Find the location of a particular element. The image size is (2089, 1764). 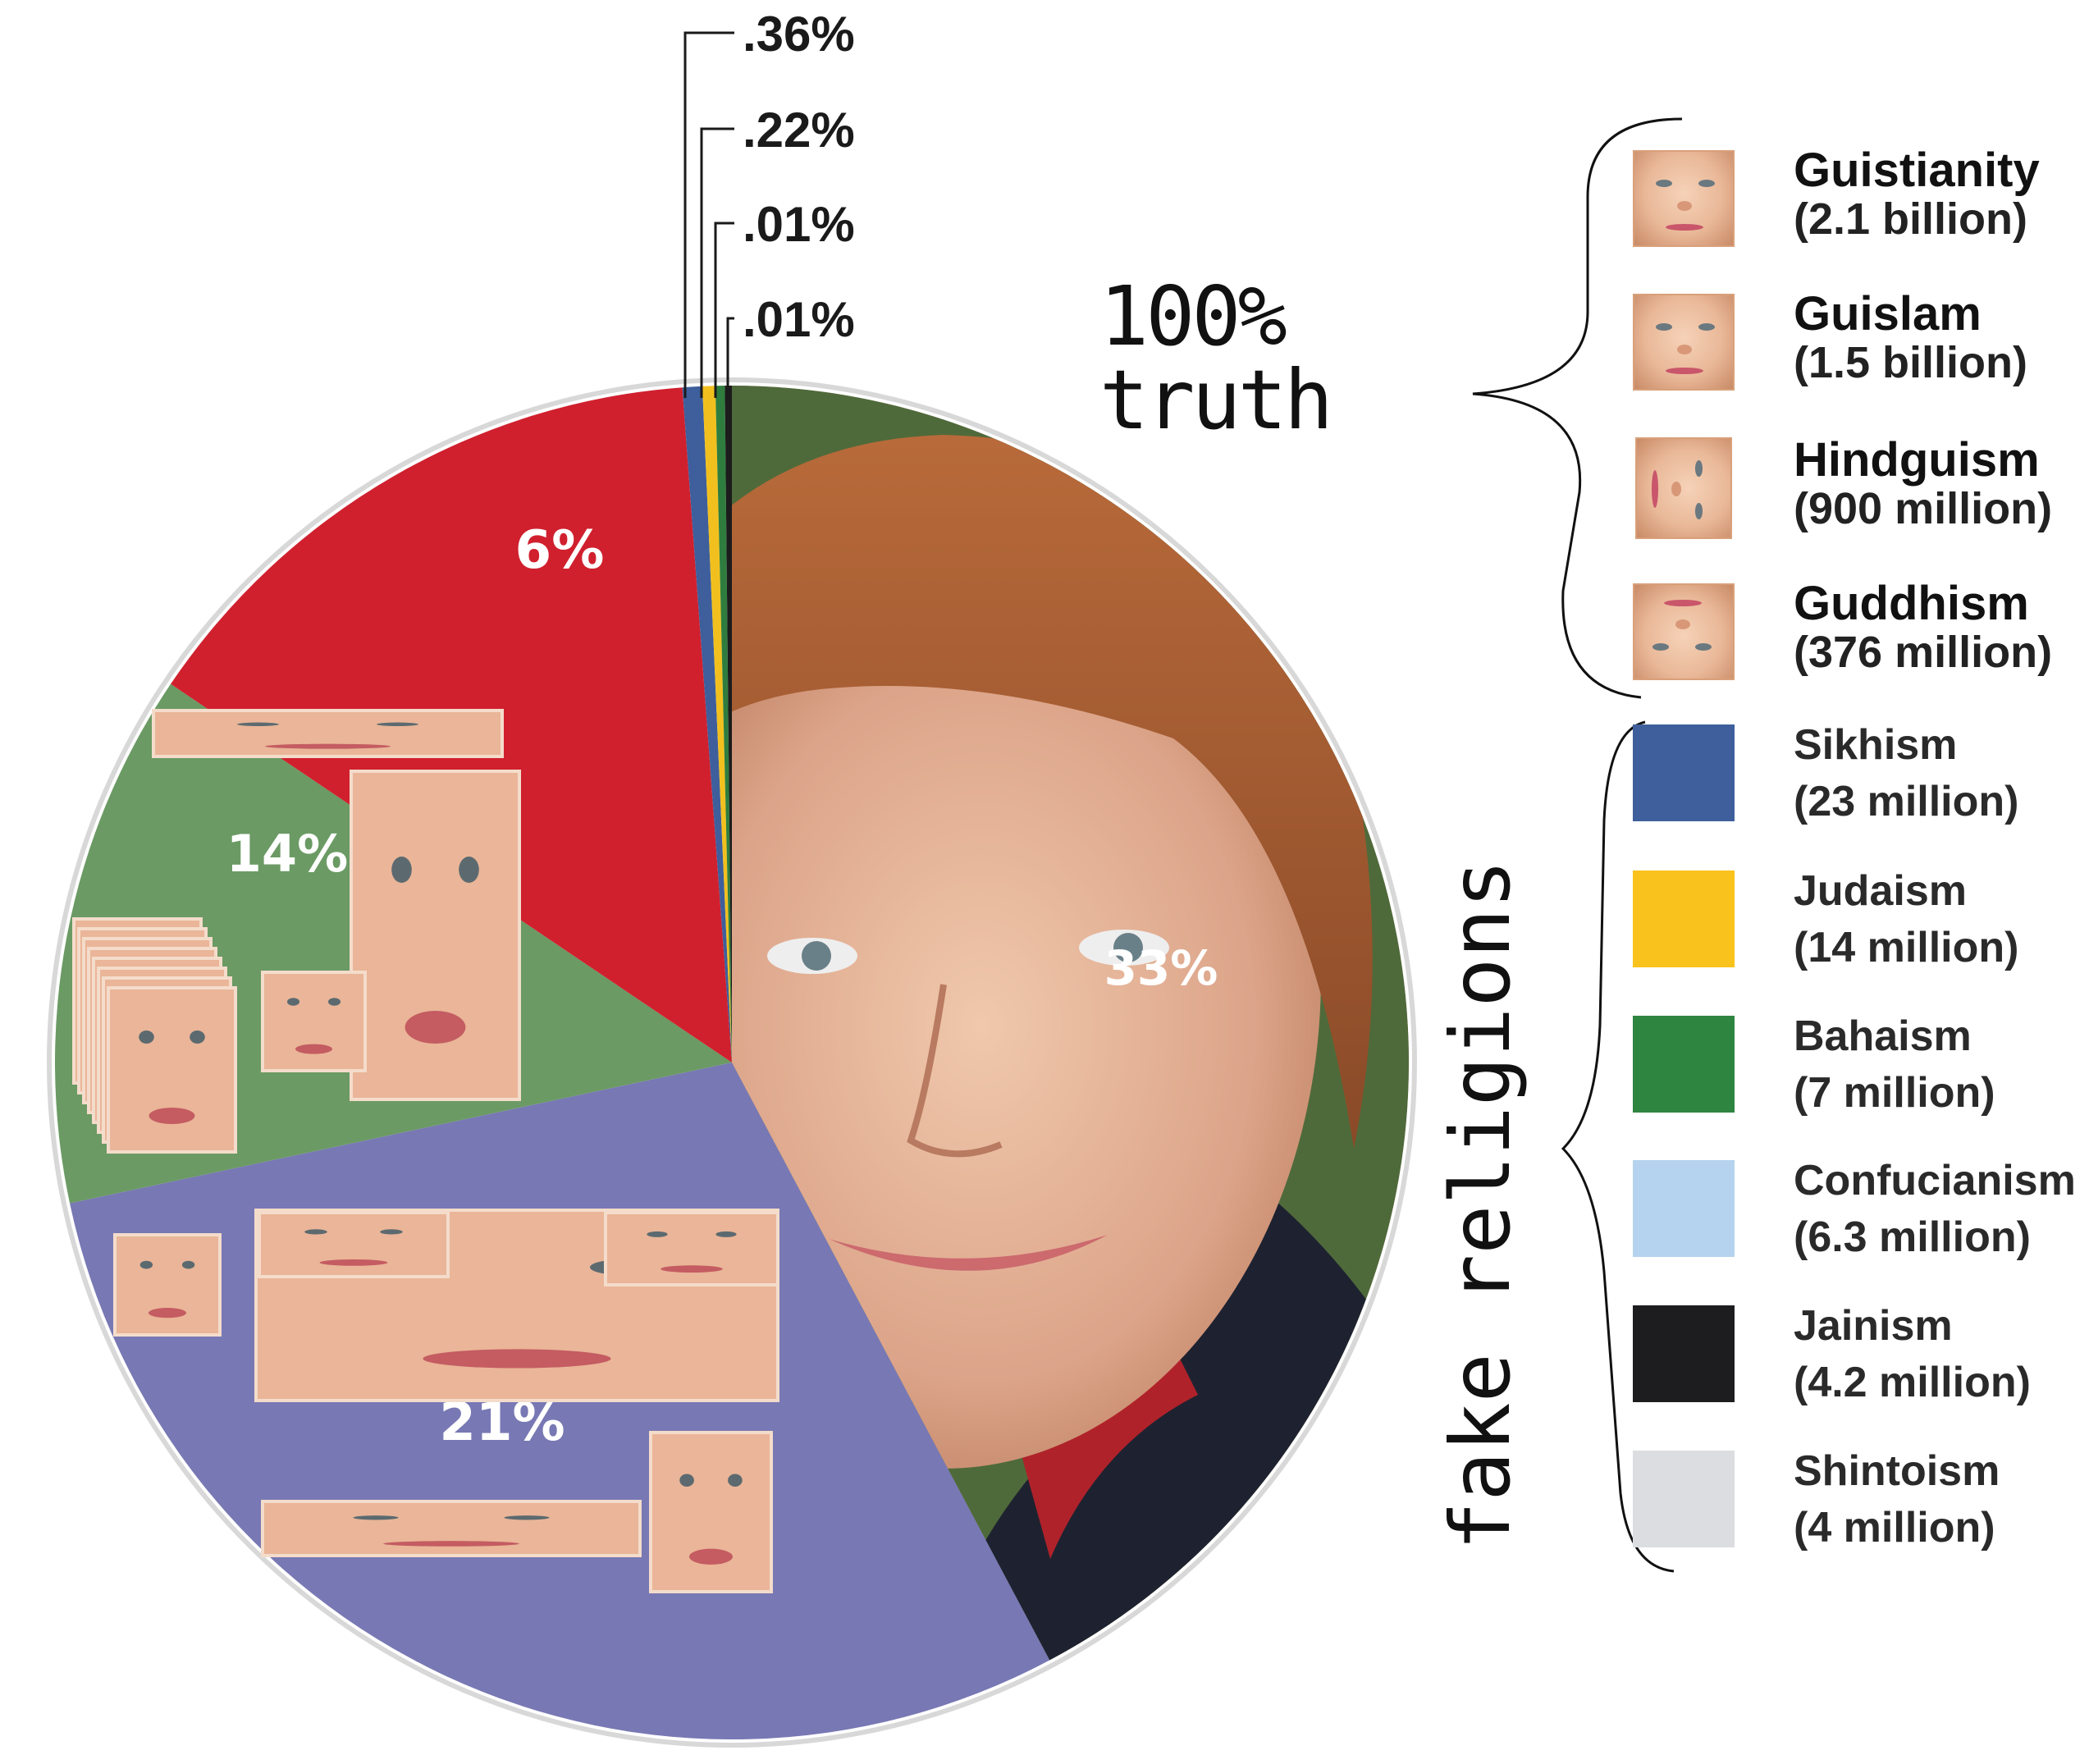

small-slice-label-4: .01% is located at coordinates (799, 320).